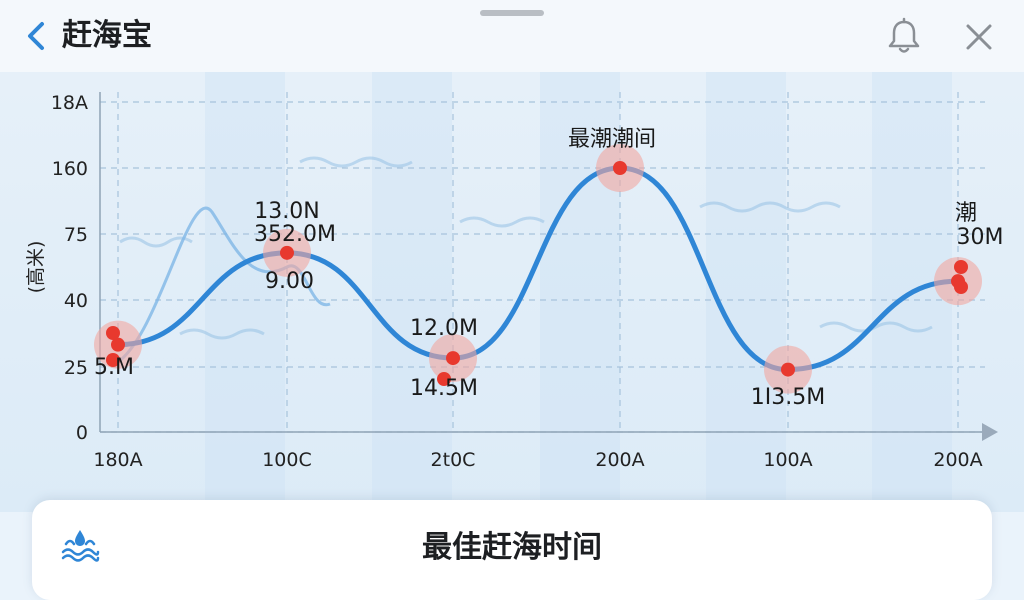  What do you see at coordinates (612, 139) in the screenshot?
I see `data-label: 最潮潮间` at bounding box center [612, 139].